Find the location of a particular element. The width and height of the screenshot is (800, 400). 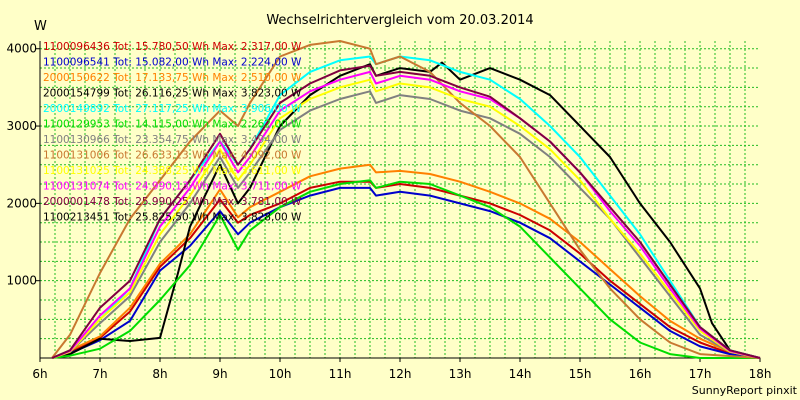

x-tick-label: 17h is located at coordinates (700, 374).